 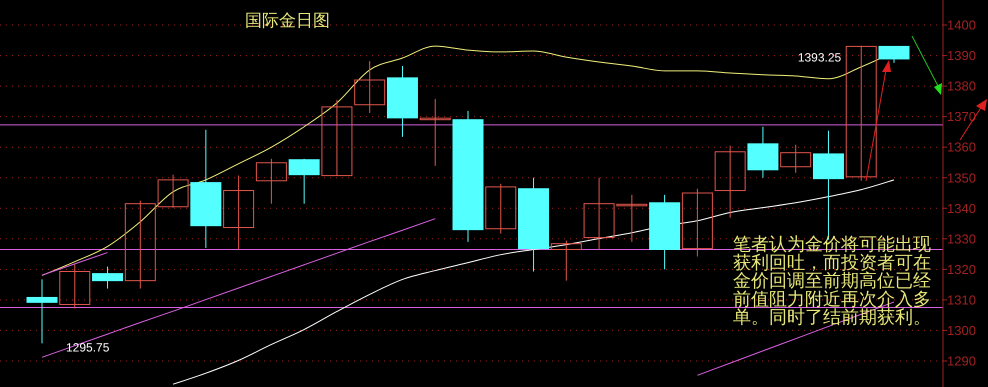 What do you see at coordinates (287, 21) in the screenshot?
I see `text: 国际金日图` at bounding box center [287, 21].